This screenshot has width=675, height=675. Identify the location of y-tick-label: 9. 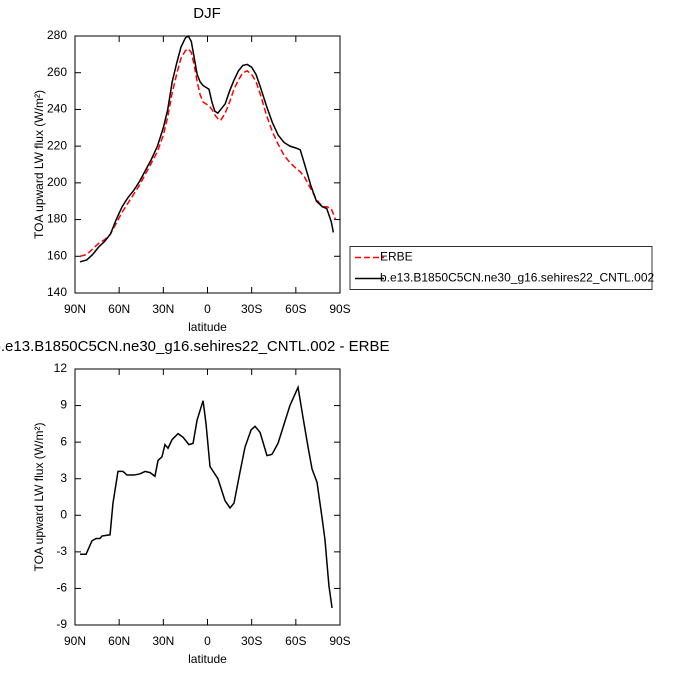
(63, 405).